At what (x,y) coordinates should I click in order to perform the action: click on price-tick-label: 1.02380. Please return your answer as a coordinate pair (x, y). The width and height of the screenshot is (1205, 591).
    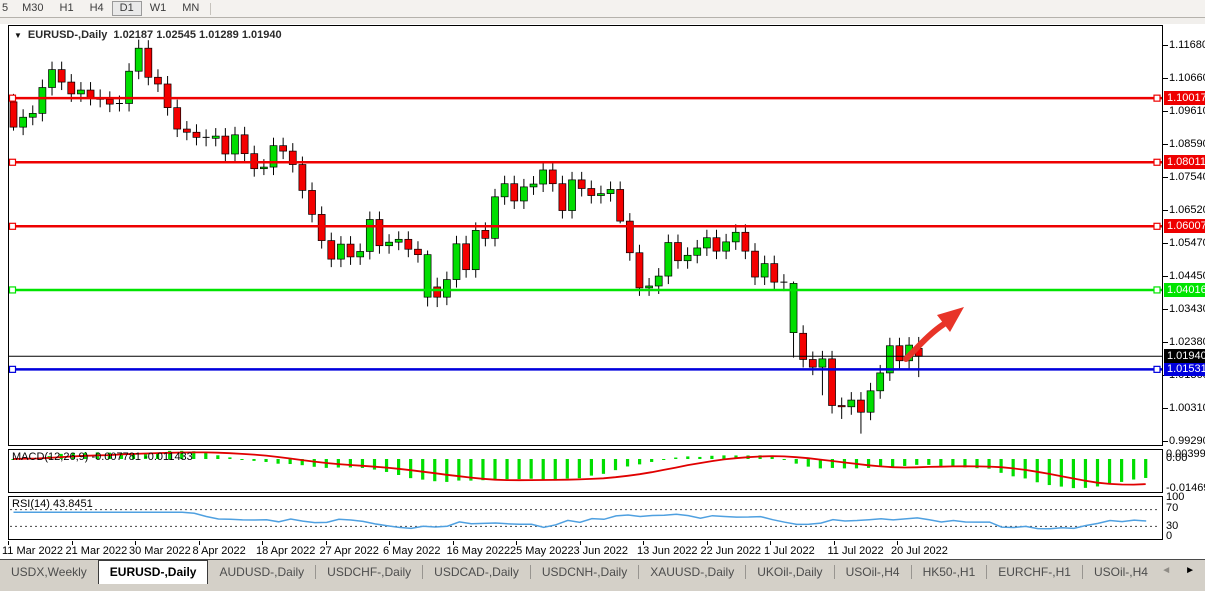
    Looking at the image, I should click on (1187, 342).